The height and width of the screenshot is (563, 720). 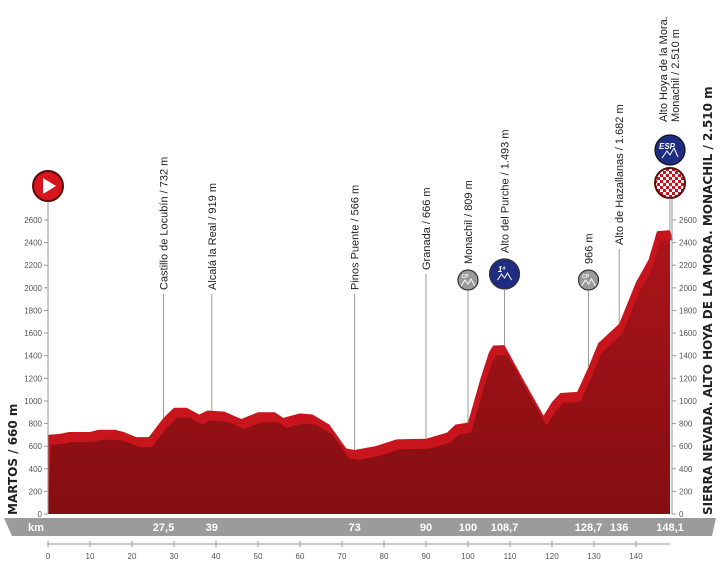 I want to click on km-bar-value: 100, so click(x=468, y=528).